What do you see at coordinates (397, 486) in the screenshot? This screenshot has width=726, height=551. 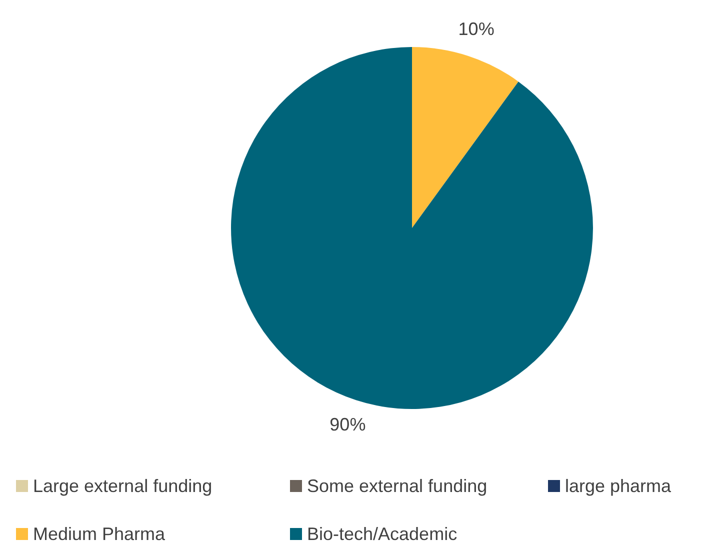 I see `legend-label: Some external funding` at bounding box center [397, 486].